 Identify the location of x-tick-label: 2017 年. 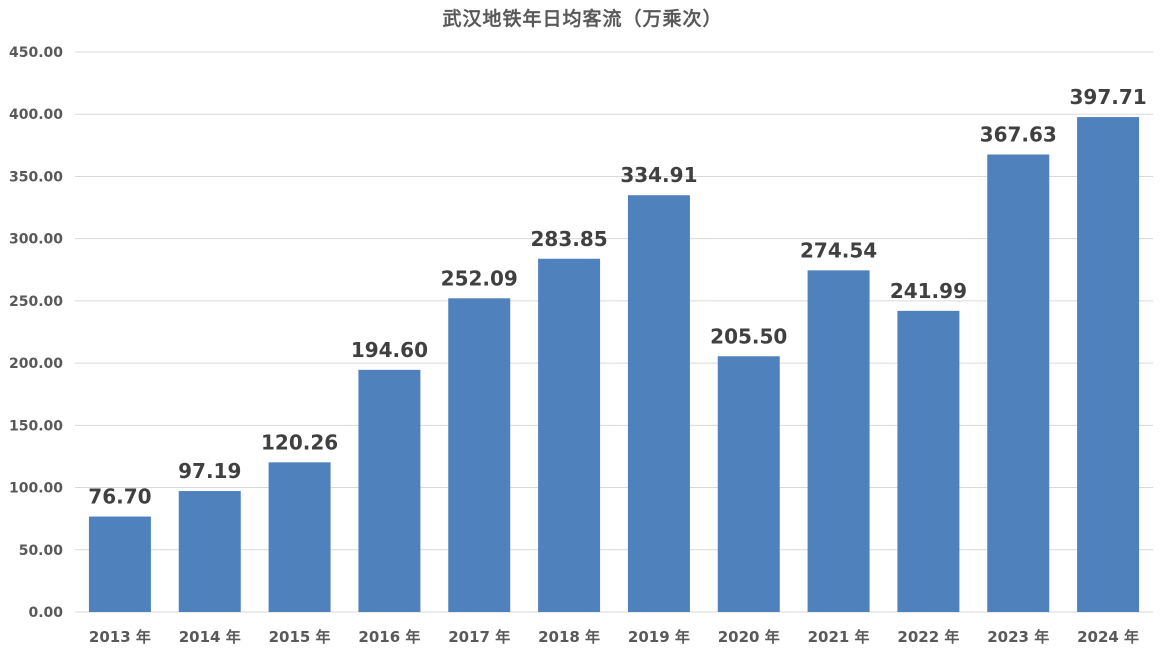
(479, 637).